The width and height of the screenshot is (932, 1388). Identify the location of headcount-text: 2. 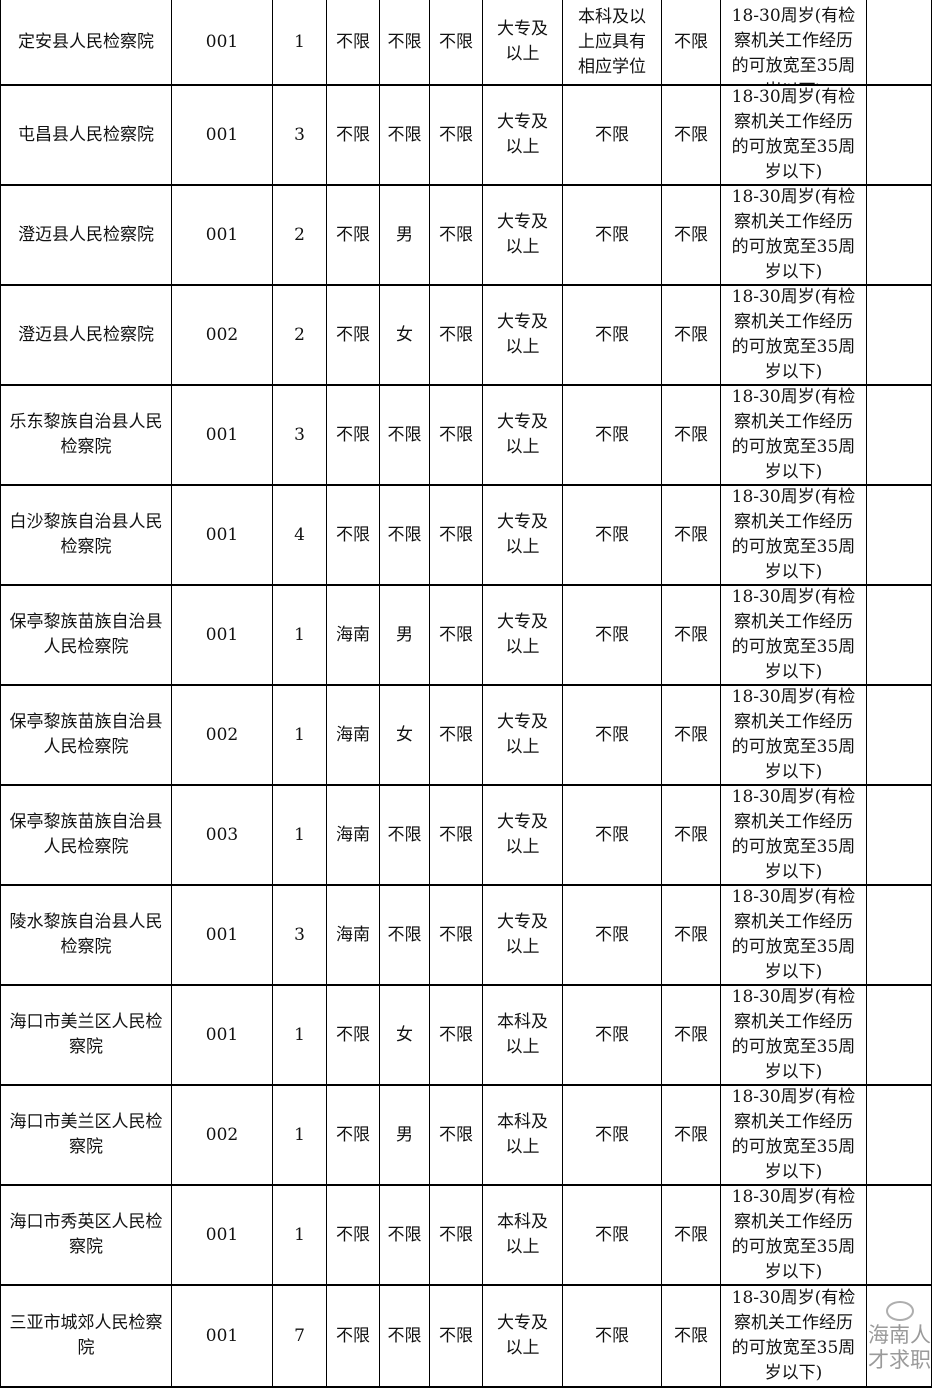
(299, 334).